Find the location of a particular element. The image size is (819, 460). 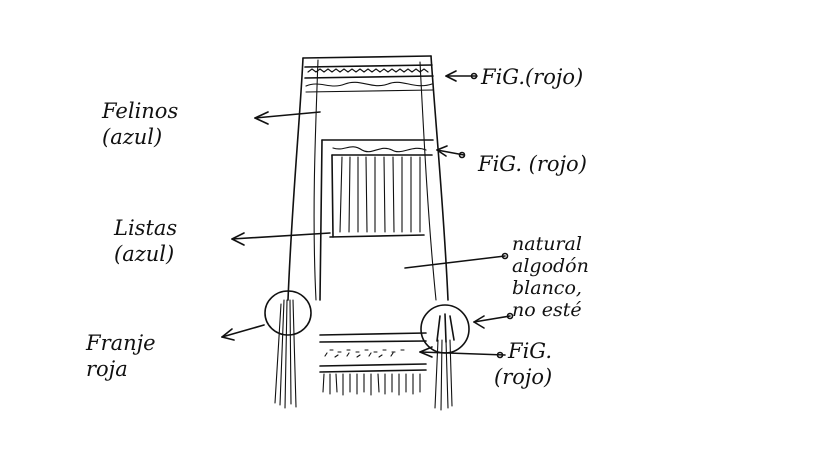

label-natural-line1: natural is located at coordinates (547, 244).